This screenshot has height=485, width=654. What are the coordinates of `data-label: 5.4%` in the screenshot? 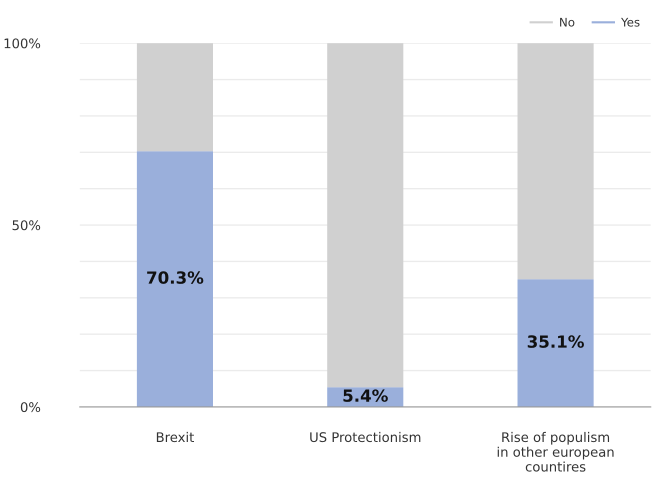 It's located at (365, 395).